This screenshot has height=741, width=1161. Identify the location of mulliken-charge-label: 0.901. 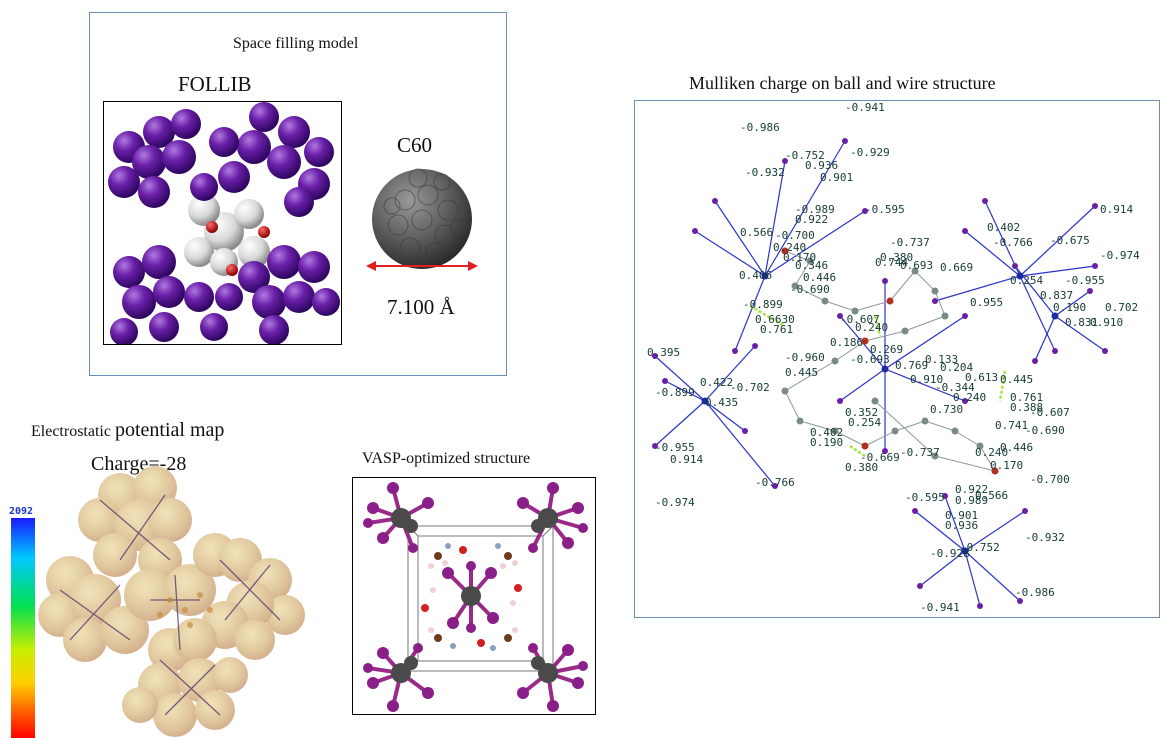
(836, 177).